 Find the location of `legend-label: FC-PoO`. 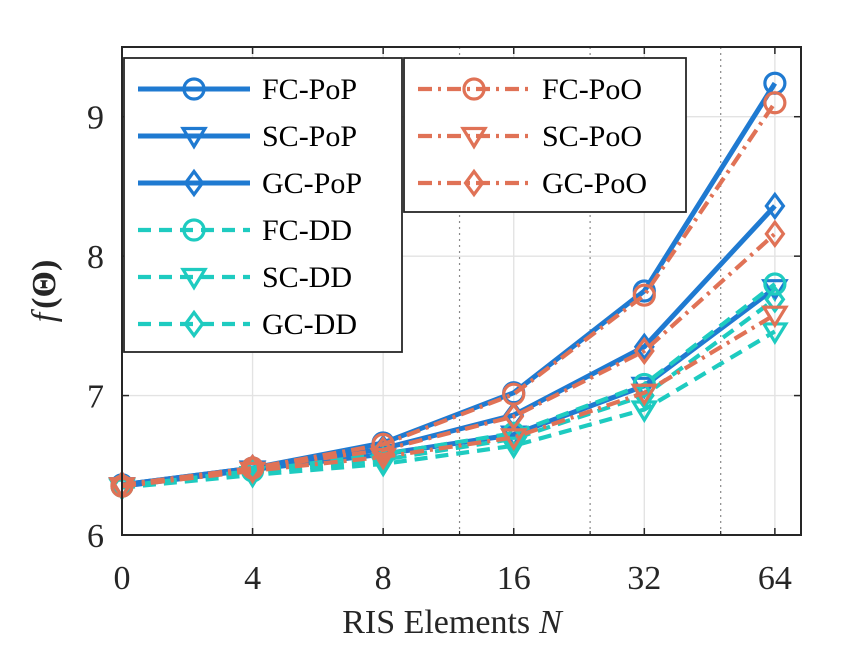

legend-label: FC-PoO is located at coordinates (592, 89).